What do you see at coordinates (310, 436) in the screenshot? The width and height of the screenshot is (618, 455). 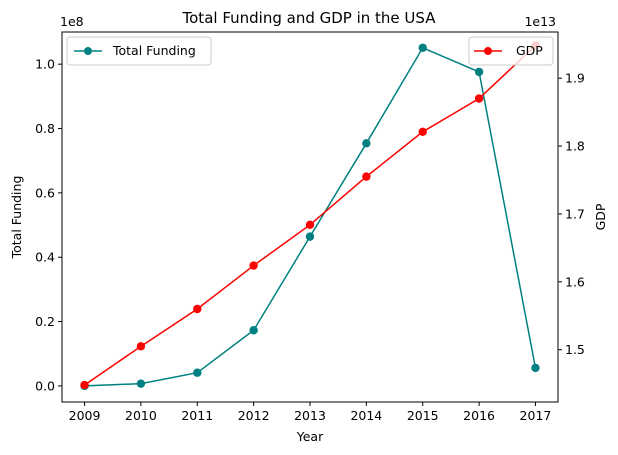 I see `x-axis-label: Year` at bounding box center [310, 436].